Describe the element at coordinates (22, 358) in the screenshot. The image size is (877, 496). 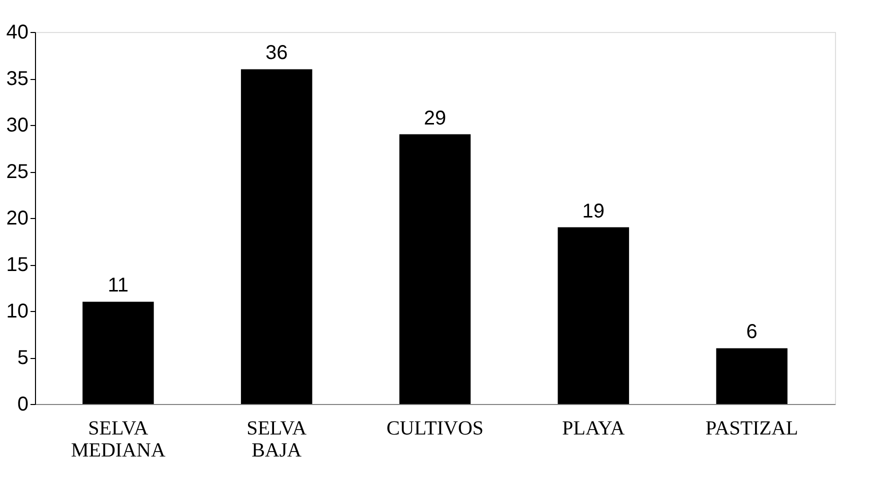
I see `y-tick-label: 5` at that location.